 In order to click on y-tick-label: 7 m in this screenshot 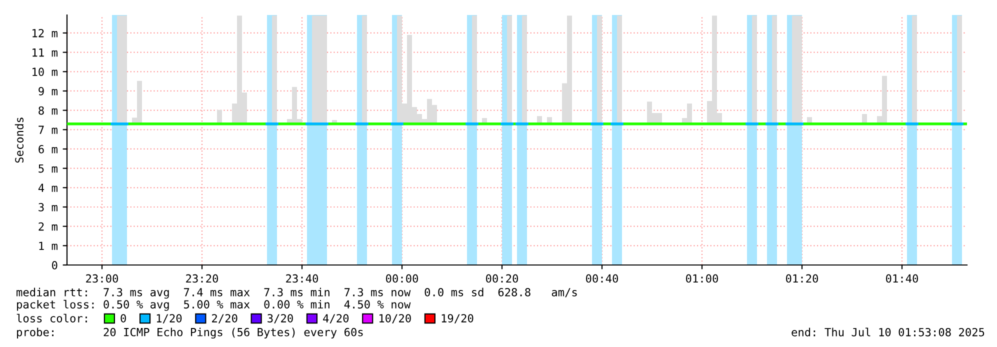, I will do `click(48, 130)`.